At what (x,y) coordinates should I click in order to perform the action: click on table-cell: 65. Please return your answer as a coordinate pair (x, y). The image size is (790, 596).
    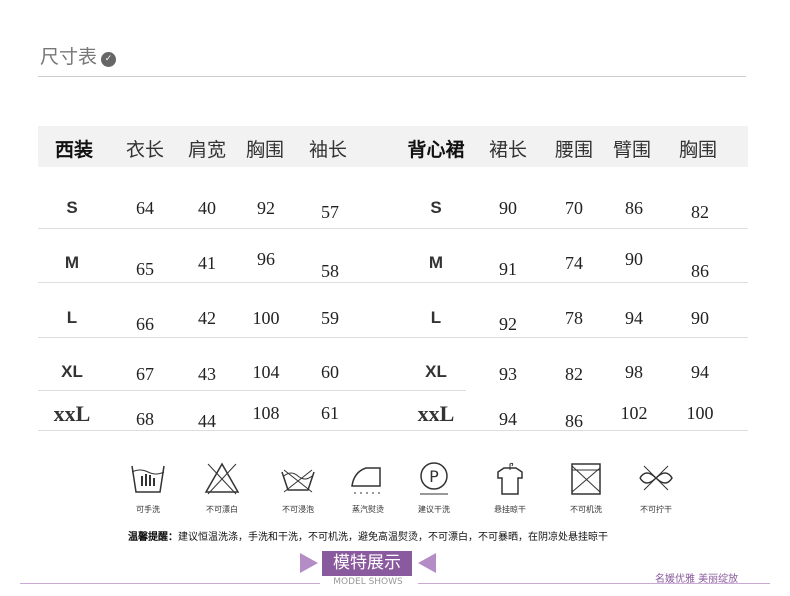
    Looking at the image, I should click on (145, 269).